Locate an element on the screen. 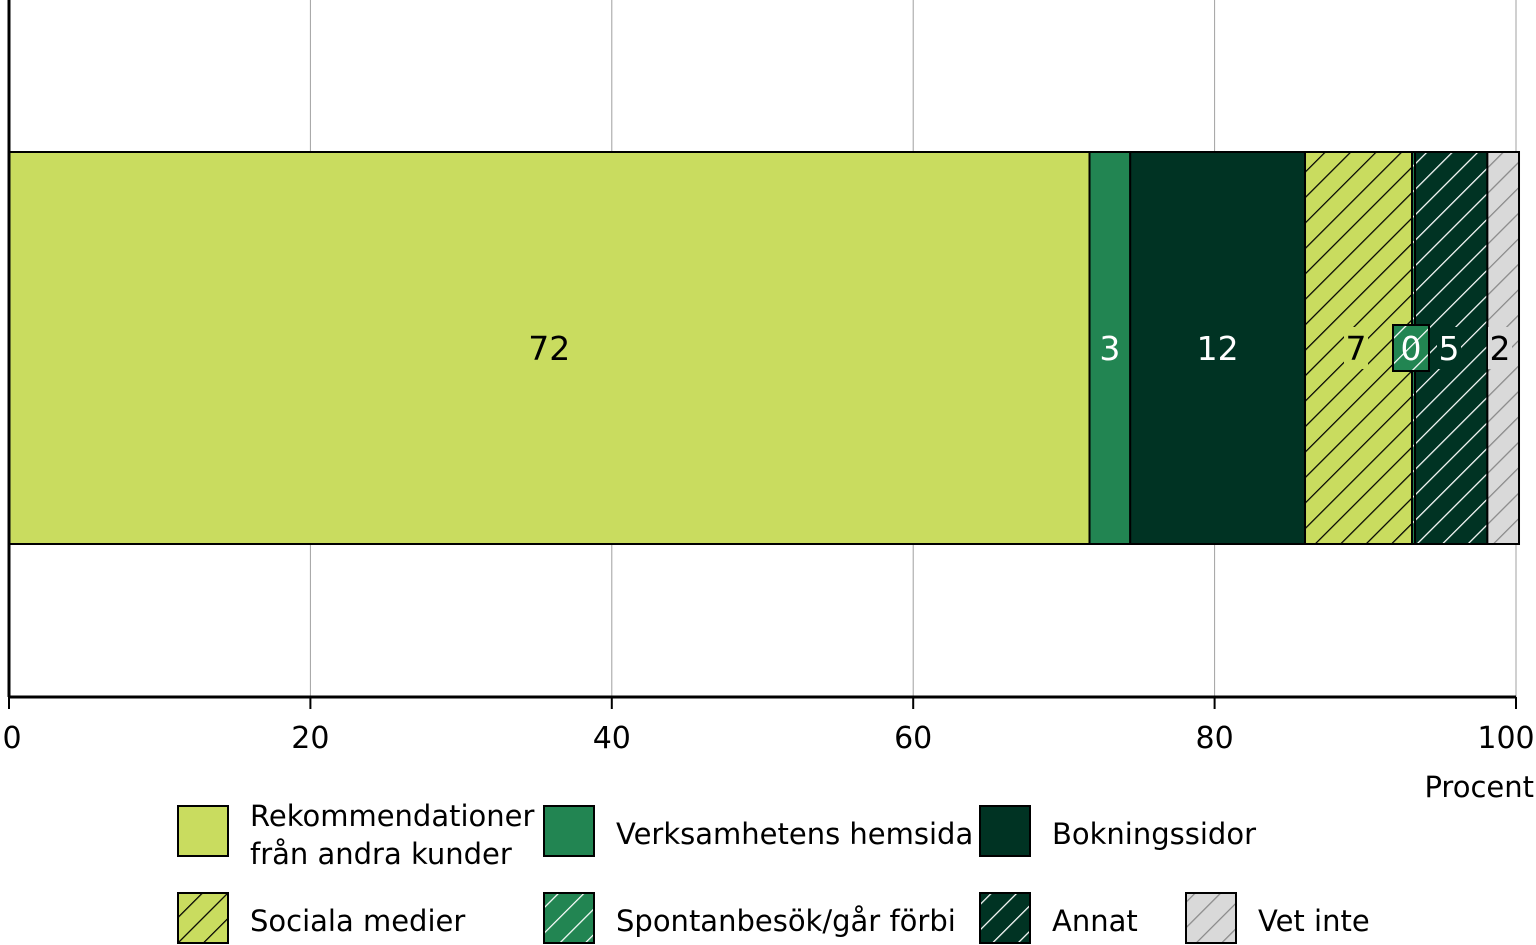  data-label: 12 is located at coordinates (1218, 348).